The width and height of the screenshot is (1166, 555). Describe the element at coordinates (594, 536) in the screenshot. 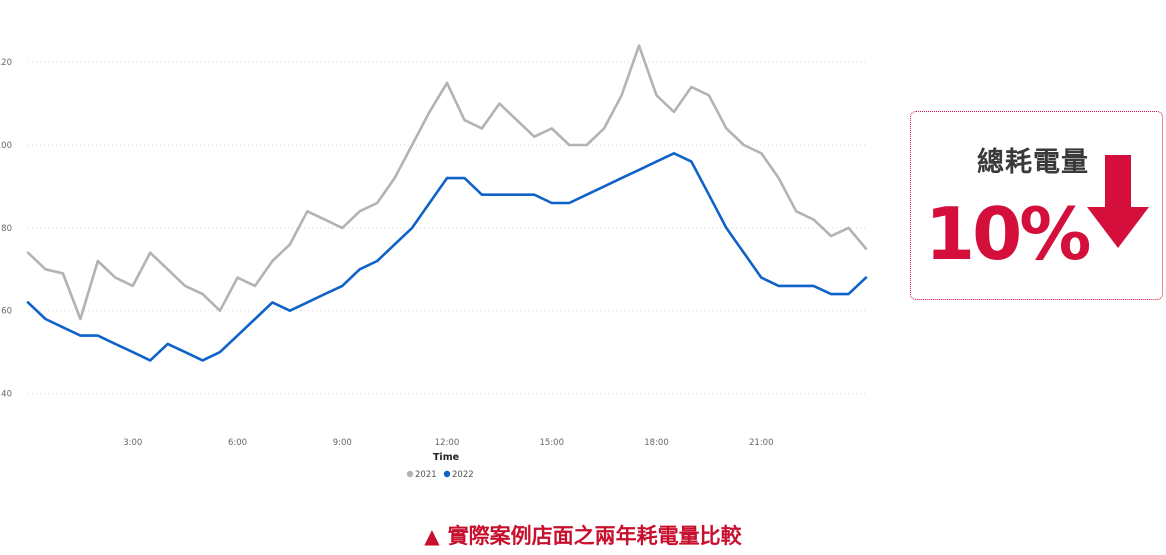

I see `caption-text: 實際案例店面之兩年耗電量比較` at that location.